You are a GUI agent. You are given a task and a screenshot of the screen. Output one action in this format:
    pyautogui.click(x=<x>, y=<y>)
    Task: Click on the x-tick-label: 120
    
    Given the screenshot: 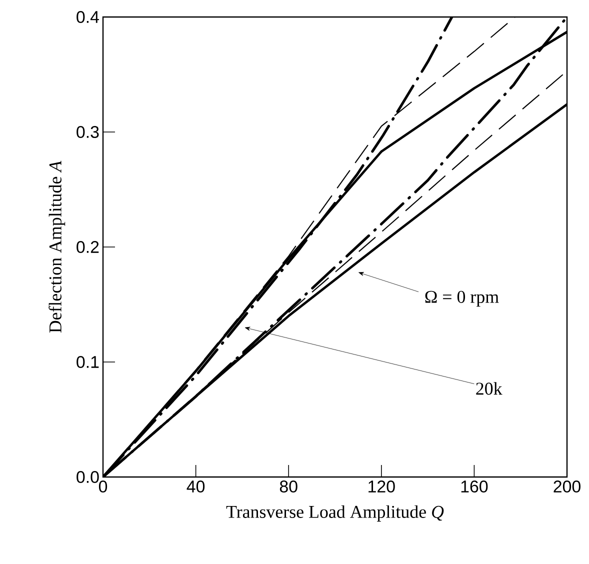 What is the action you would take?
    pyautogui.click(x=381, y=486)
    